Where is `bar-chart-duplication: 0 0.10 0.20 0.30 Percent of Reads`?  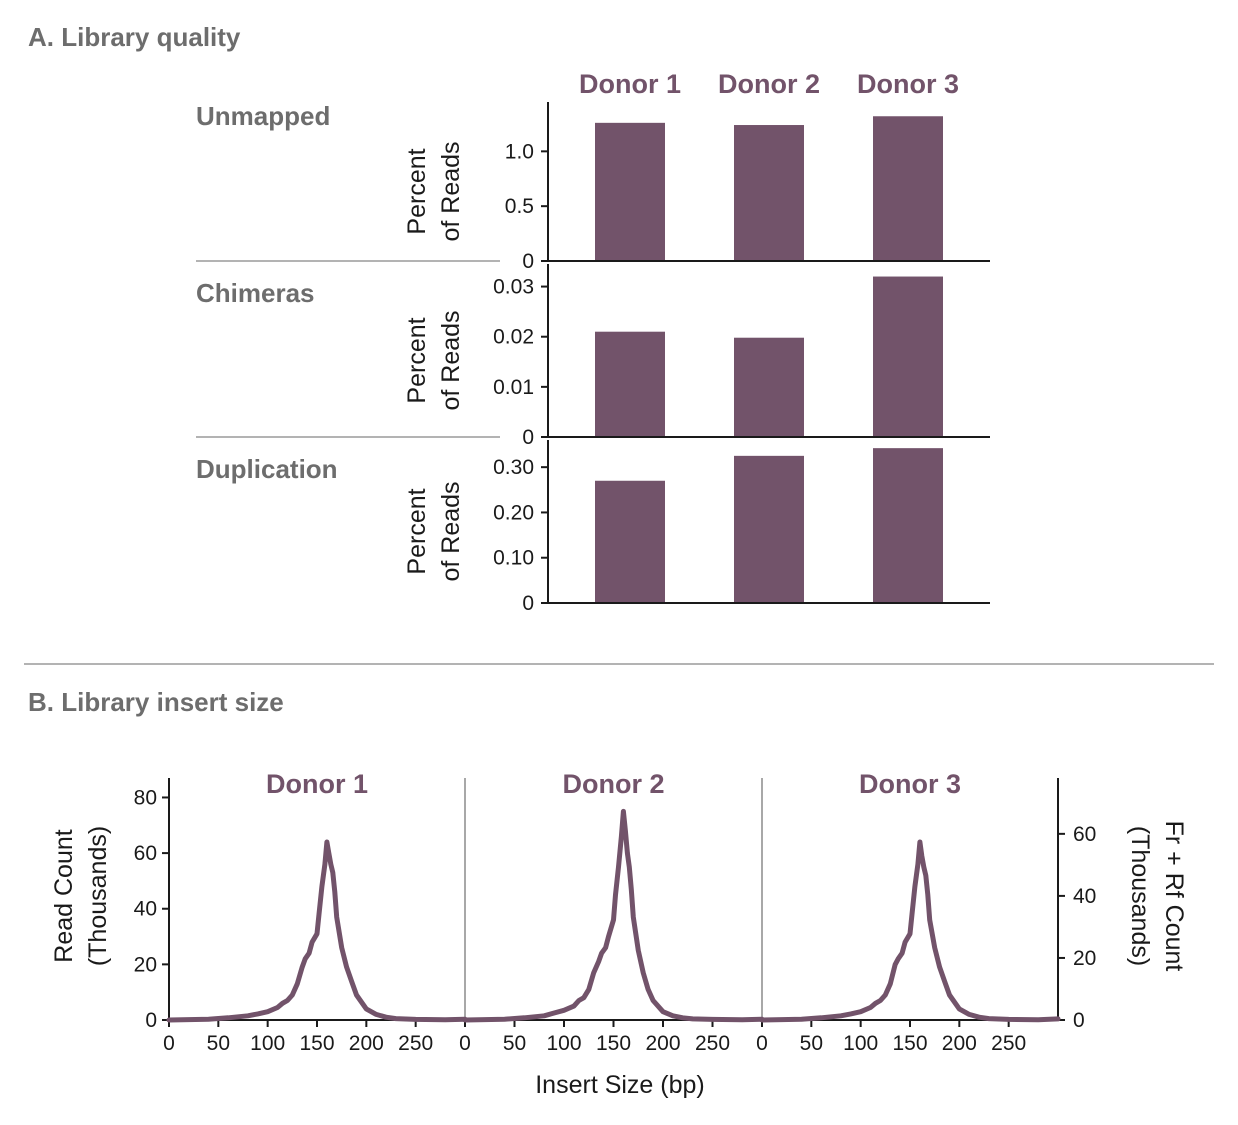 bar-chart-duplication: 0 0.10 0.20 0.30 Percent of Reads is located at coordinates (696, 527).